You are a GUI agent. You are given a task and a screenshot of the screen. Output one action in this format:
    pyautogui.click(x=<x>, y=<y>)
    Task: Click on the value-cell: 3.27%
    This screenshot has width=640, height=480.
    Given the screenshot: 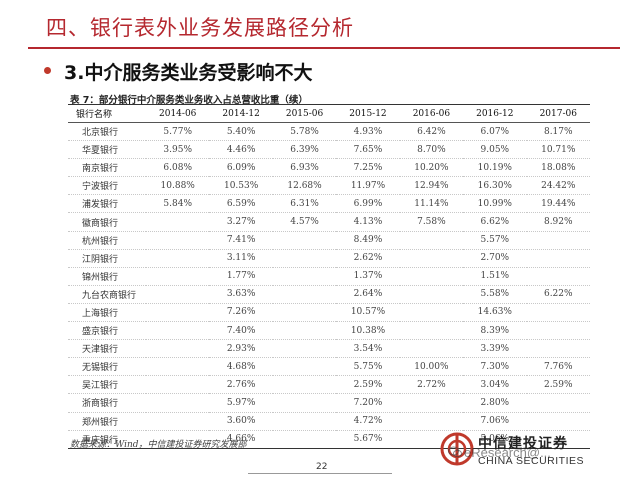 What is the action you would take?
    pyautogui.click(x=241, y=222)
    